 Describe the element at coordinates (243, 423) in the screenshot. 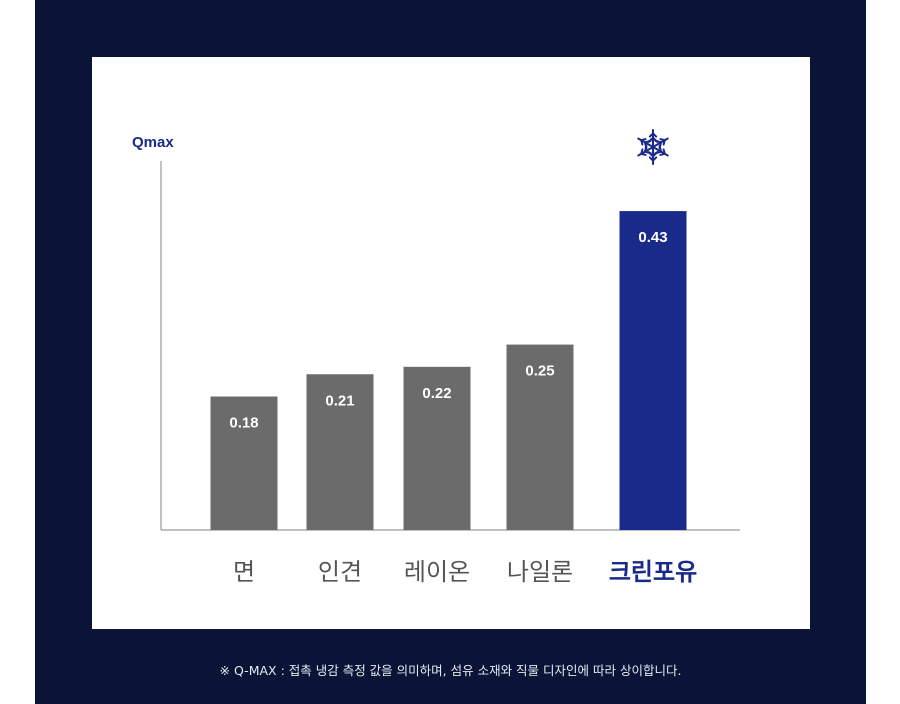

I see `bar-value-label: 0.18` at that location.